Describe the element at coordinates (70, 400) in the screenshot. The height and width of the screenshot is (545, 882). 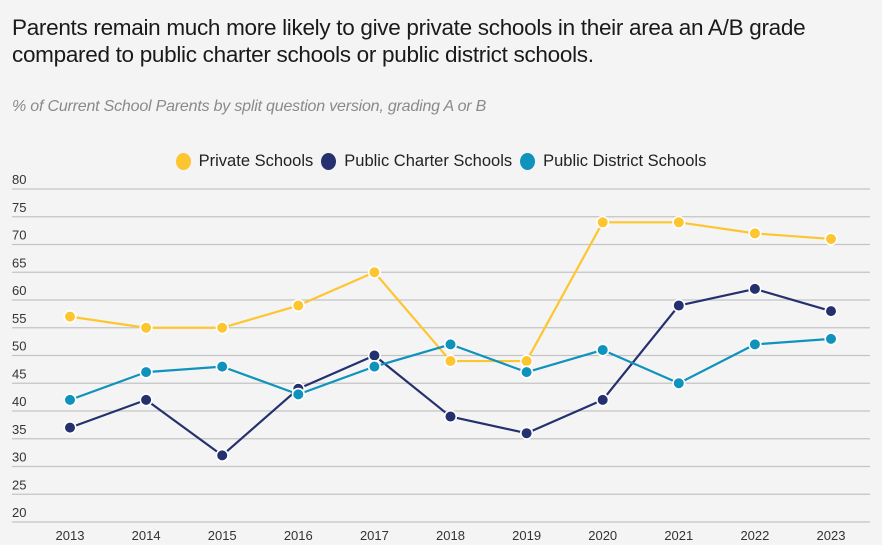
I see `data-point-public-district-schools: Public District Schools 2013: 42` at that location.